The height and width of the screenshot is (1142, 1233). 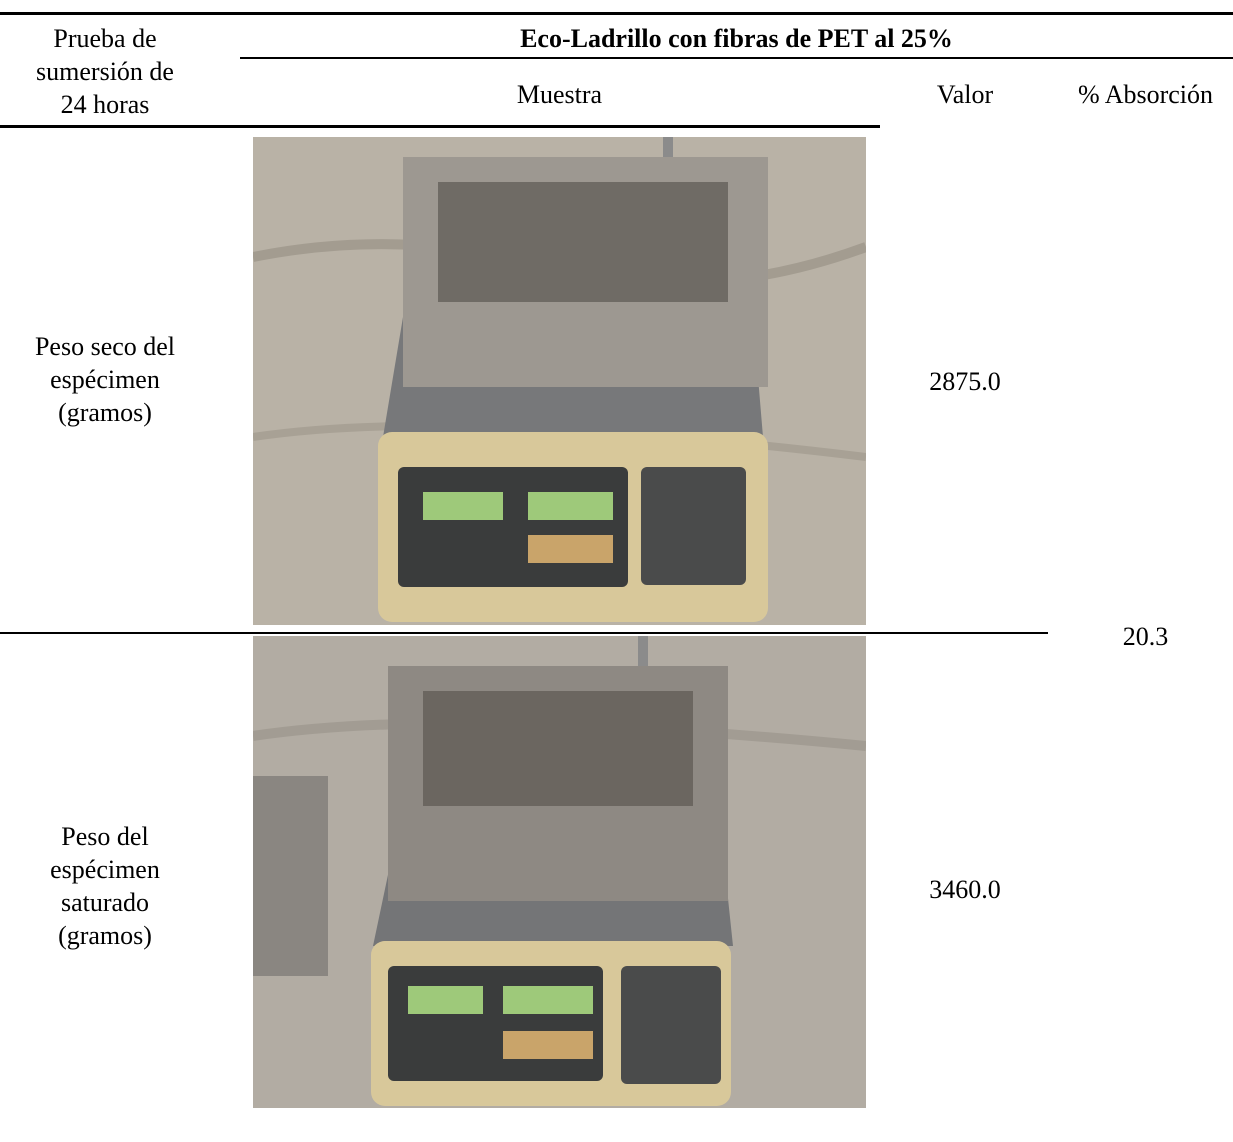 What do you see at coordinates (965, 381) in the screenshot?
I see `row-value: 2875.0` at bounding box center [965, 381].